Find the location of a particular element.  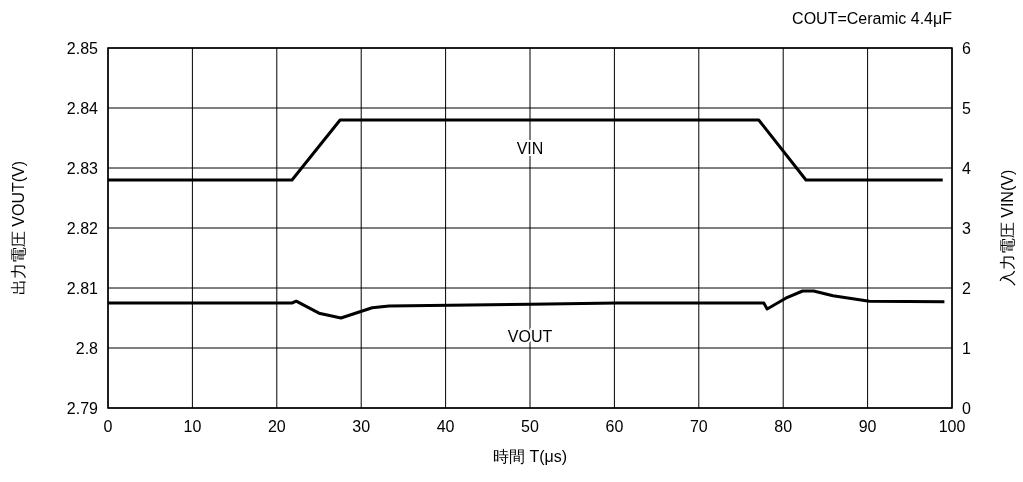

series-label: VOUT is located at coordinates (530, 337).